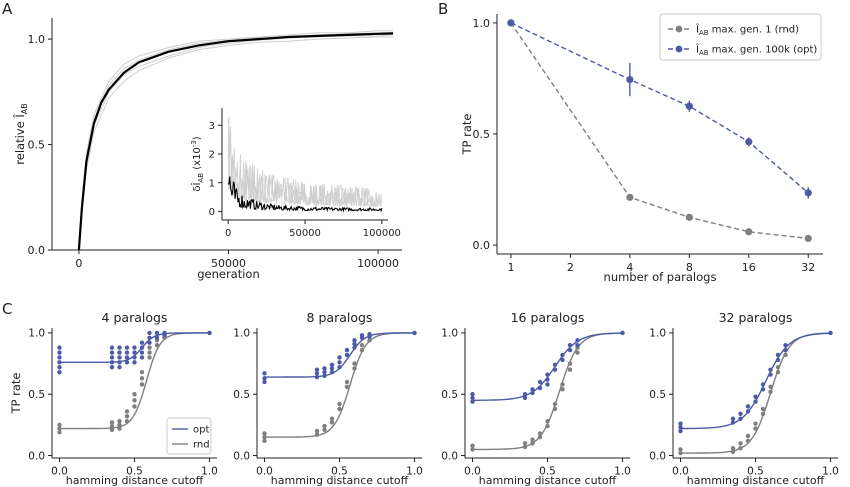 Image resolution: width=850 pixels, height=487 pixels. What do you see at coordinates (660, 277) in the screenshot?
I see `x-axis-label: number of paralogs` at bounding box center [660, 277].